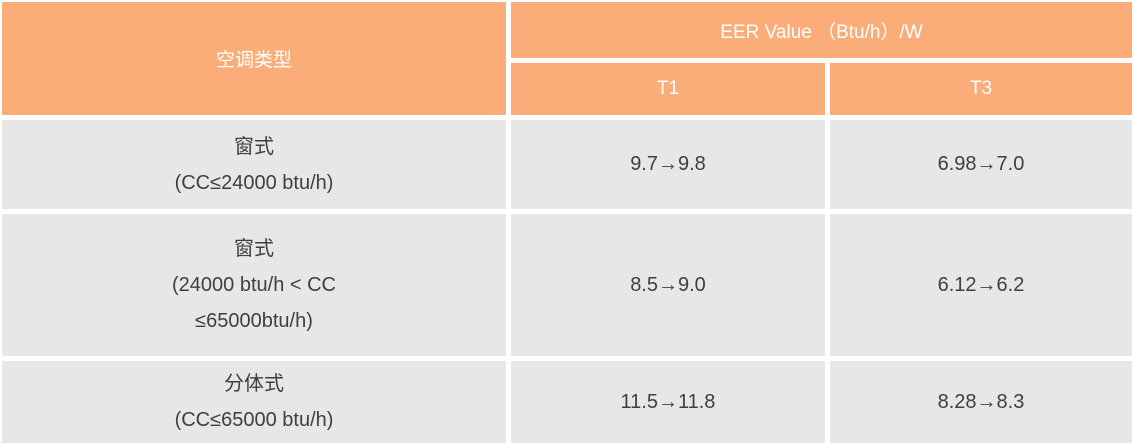  What do you see at coordinates (254, 321) in the screenshot?
I see `type-line: ≤65000btu/h)` at bounding box center [254, 321].